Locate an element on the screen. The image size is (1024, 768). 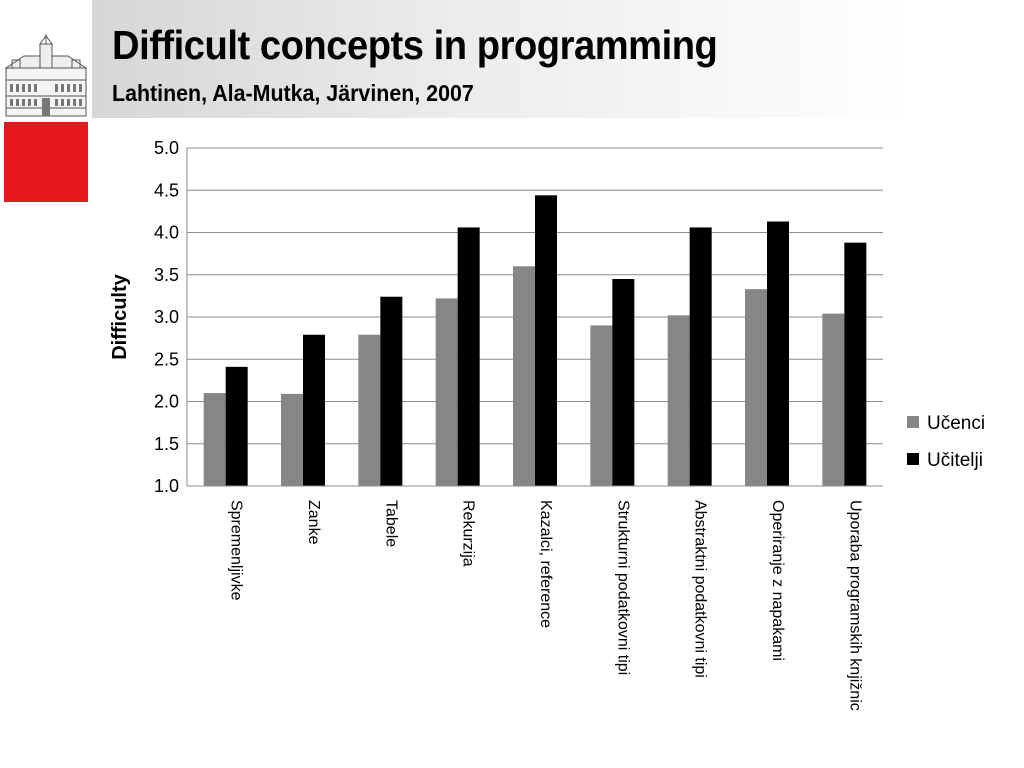
y-tick-label: 4.0 is located at coordinates (166, 233).